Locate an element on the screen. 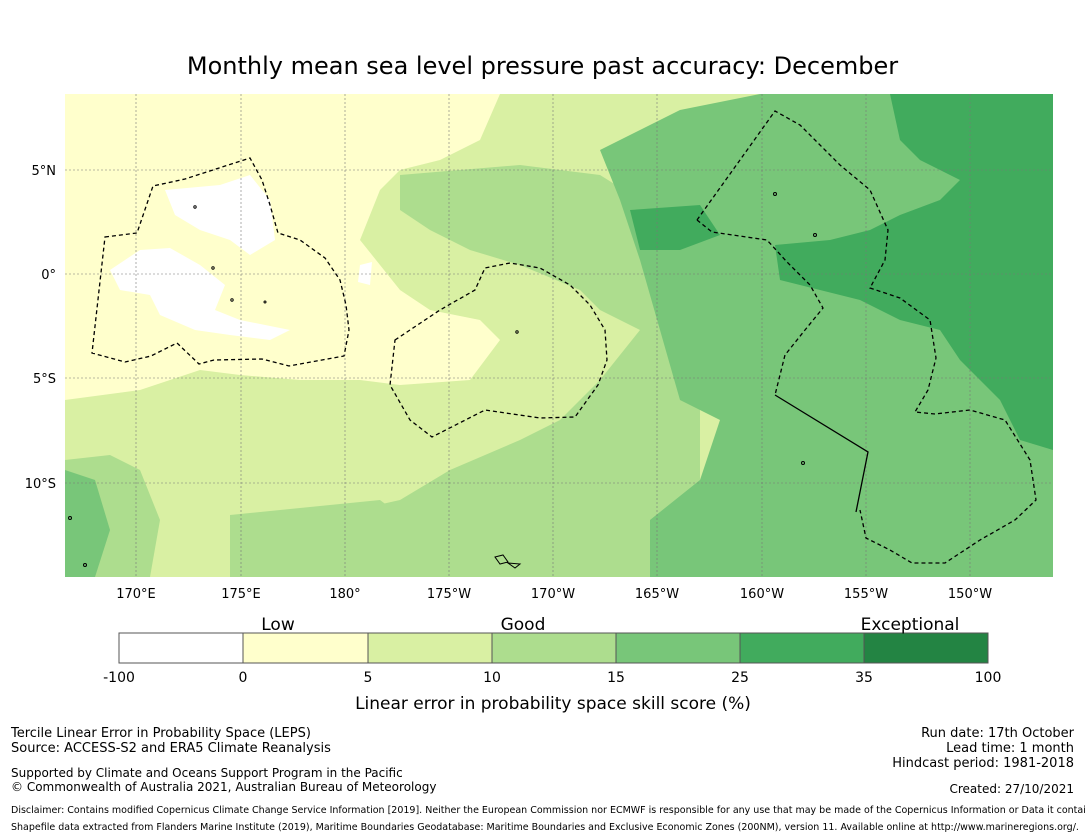  skill-region-35b is located at coordinates (675, 227).